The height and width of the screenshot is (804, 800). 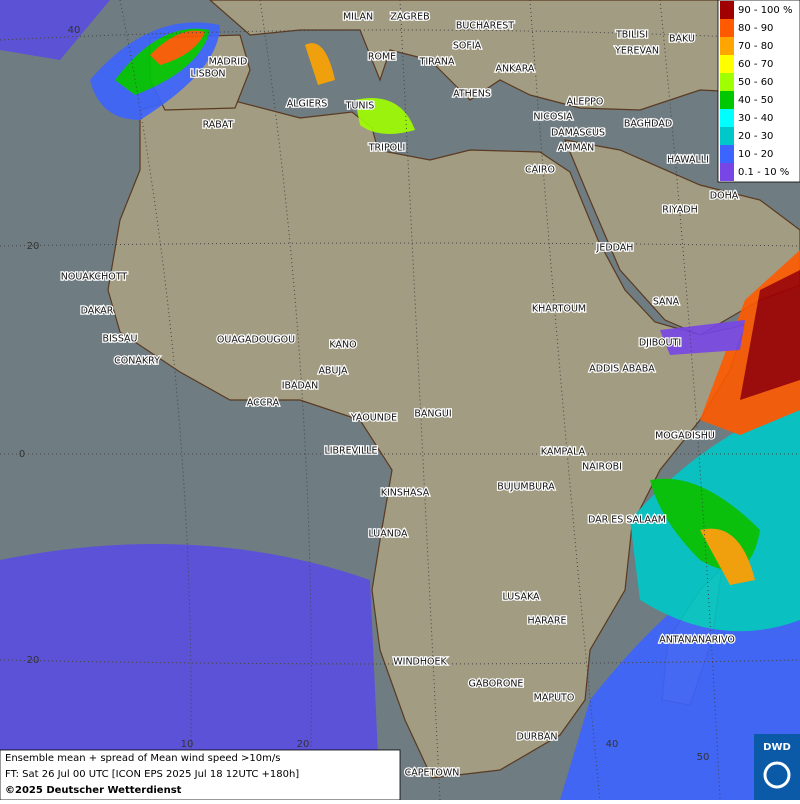 What do you see at coordinates (563, 452) in the screenshot?
I see `city-label: KAMPALA` at bounding box center [563, 452].